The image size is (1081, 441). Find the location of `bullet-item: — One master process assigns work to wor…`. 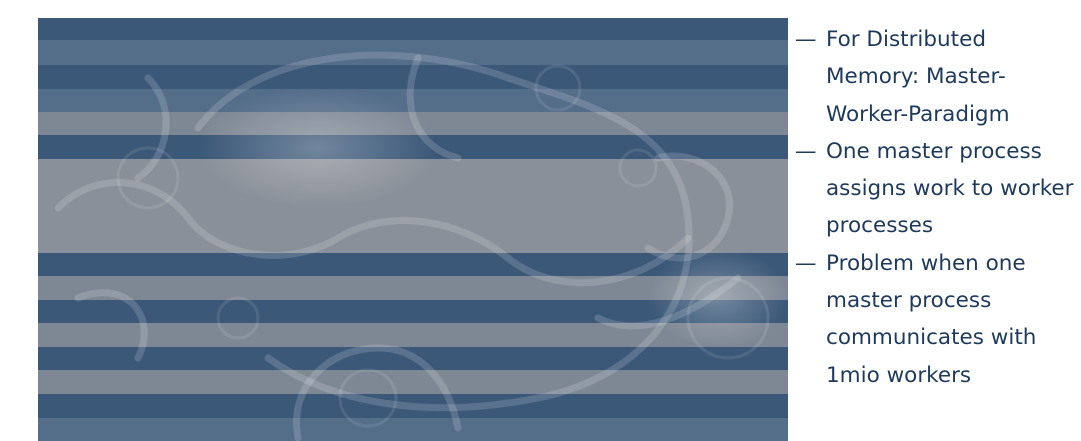

bullet-item: — One master process assigns work to wor… is located at coordinates (937, 189).